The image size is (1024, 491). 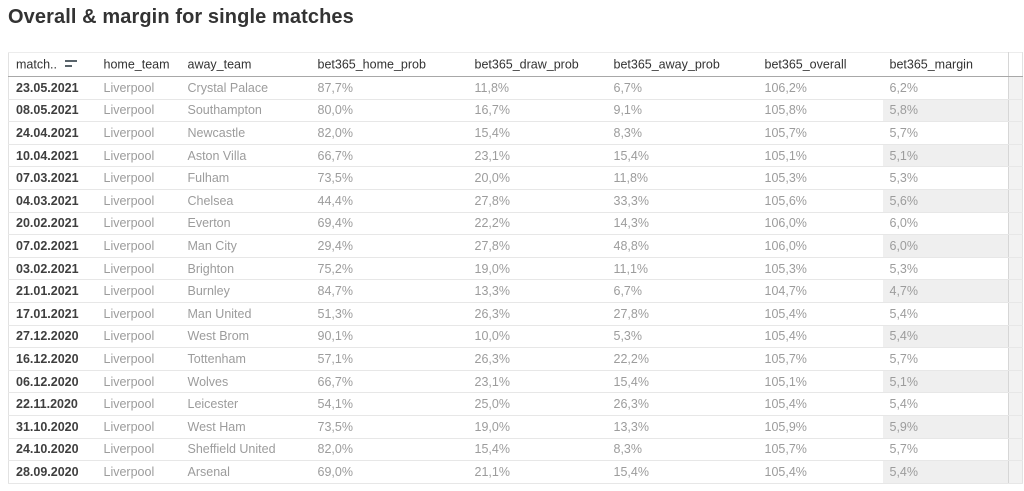 What do you see at coordinates (682, 359) in the screenshot?
I see `cell-bet365-away-prob: 22,2%` at bounding box center [682, 359].